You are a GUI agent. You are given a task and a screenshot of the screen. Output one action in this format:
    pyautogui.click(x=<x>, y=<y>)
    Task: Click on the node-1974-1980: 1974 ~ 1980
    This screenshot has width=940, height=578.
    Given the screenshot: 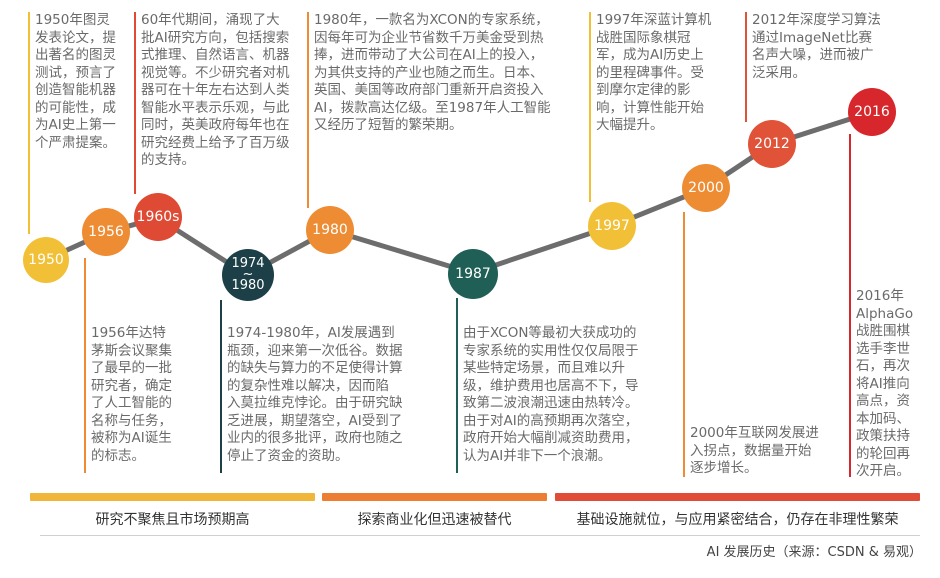 What is the action you would take?
    pyautogui.click(x=248, y=275)
    